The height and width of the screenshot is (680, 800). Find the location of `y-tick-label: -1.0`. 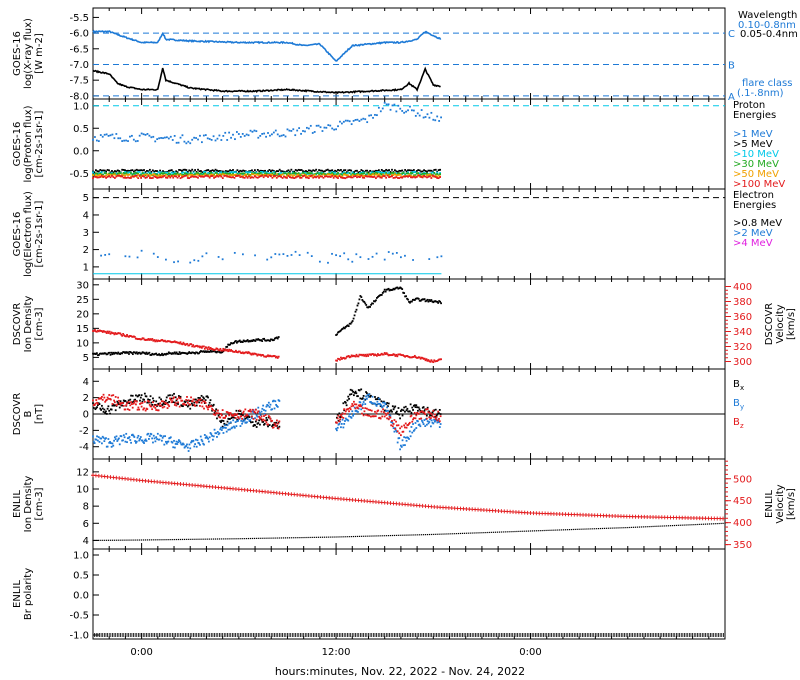

y-tick-label: -1.0 is located at coordinates (79, 636).